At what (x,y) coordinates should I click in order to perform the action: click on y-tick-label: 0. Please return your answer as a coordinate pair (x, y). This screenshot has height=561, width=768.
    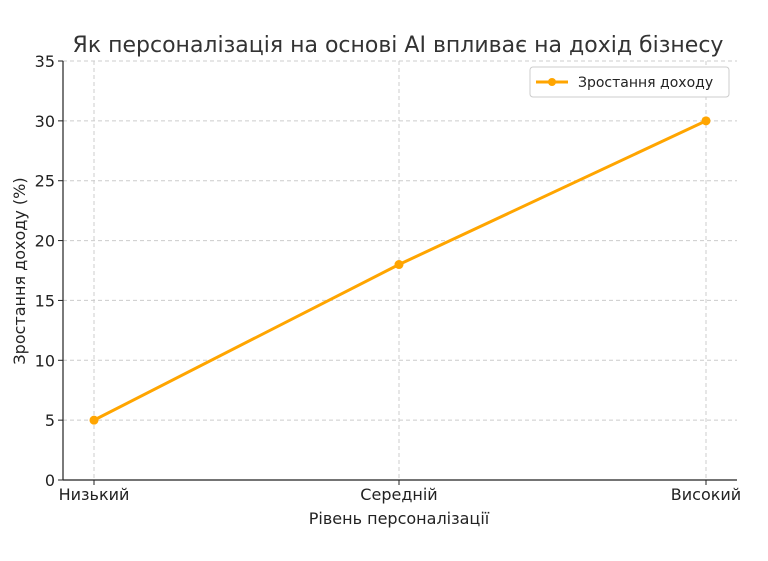
    Looking at the image, I should click on (50, 480).